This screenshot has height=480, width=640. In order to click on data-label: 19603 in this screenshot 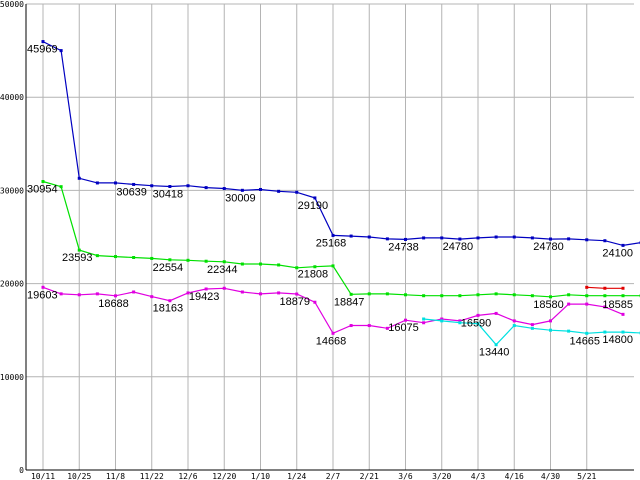, I will do `click(42, 295)`.